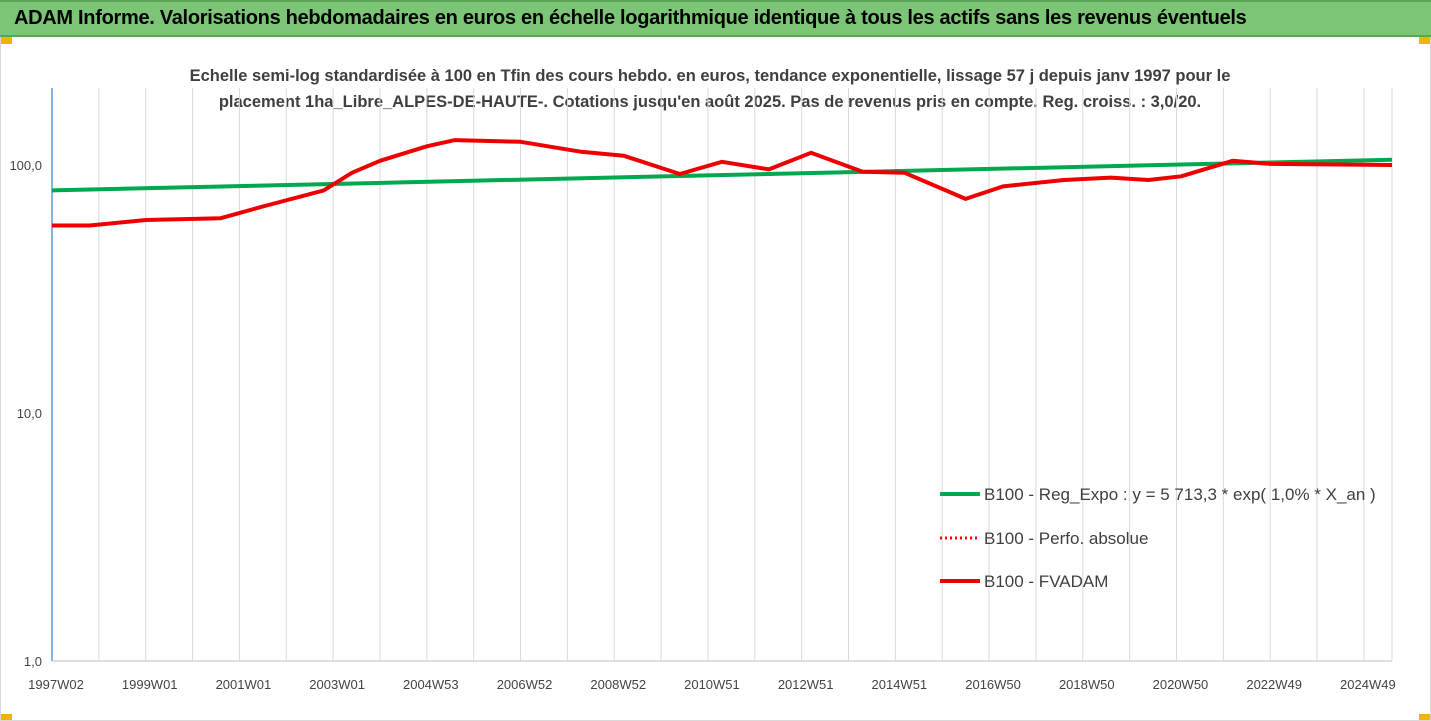 The image size is (1431, 721). What do you see at coordinates (1066, 538) in the screenshot?
I see `legend-label-1: B100 - Perfo. absolue` at bounding box center [1066, 538].